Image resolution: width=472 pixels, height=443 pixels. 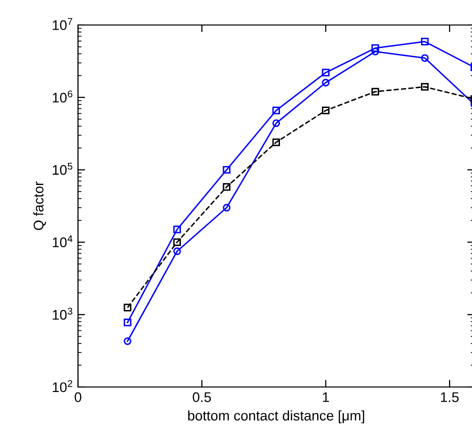 I want to click on y-tick-label: 10$^{7}$, so click(x=62, y=24).